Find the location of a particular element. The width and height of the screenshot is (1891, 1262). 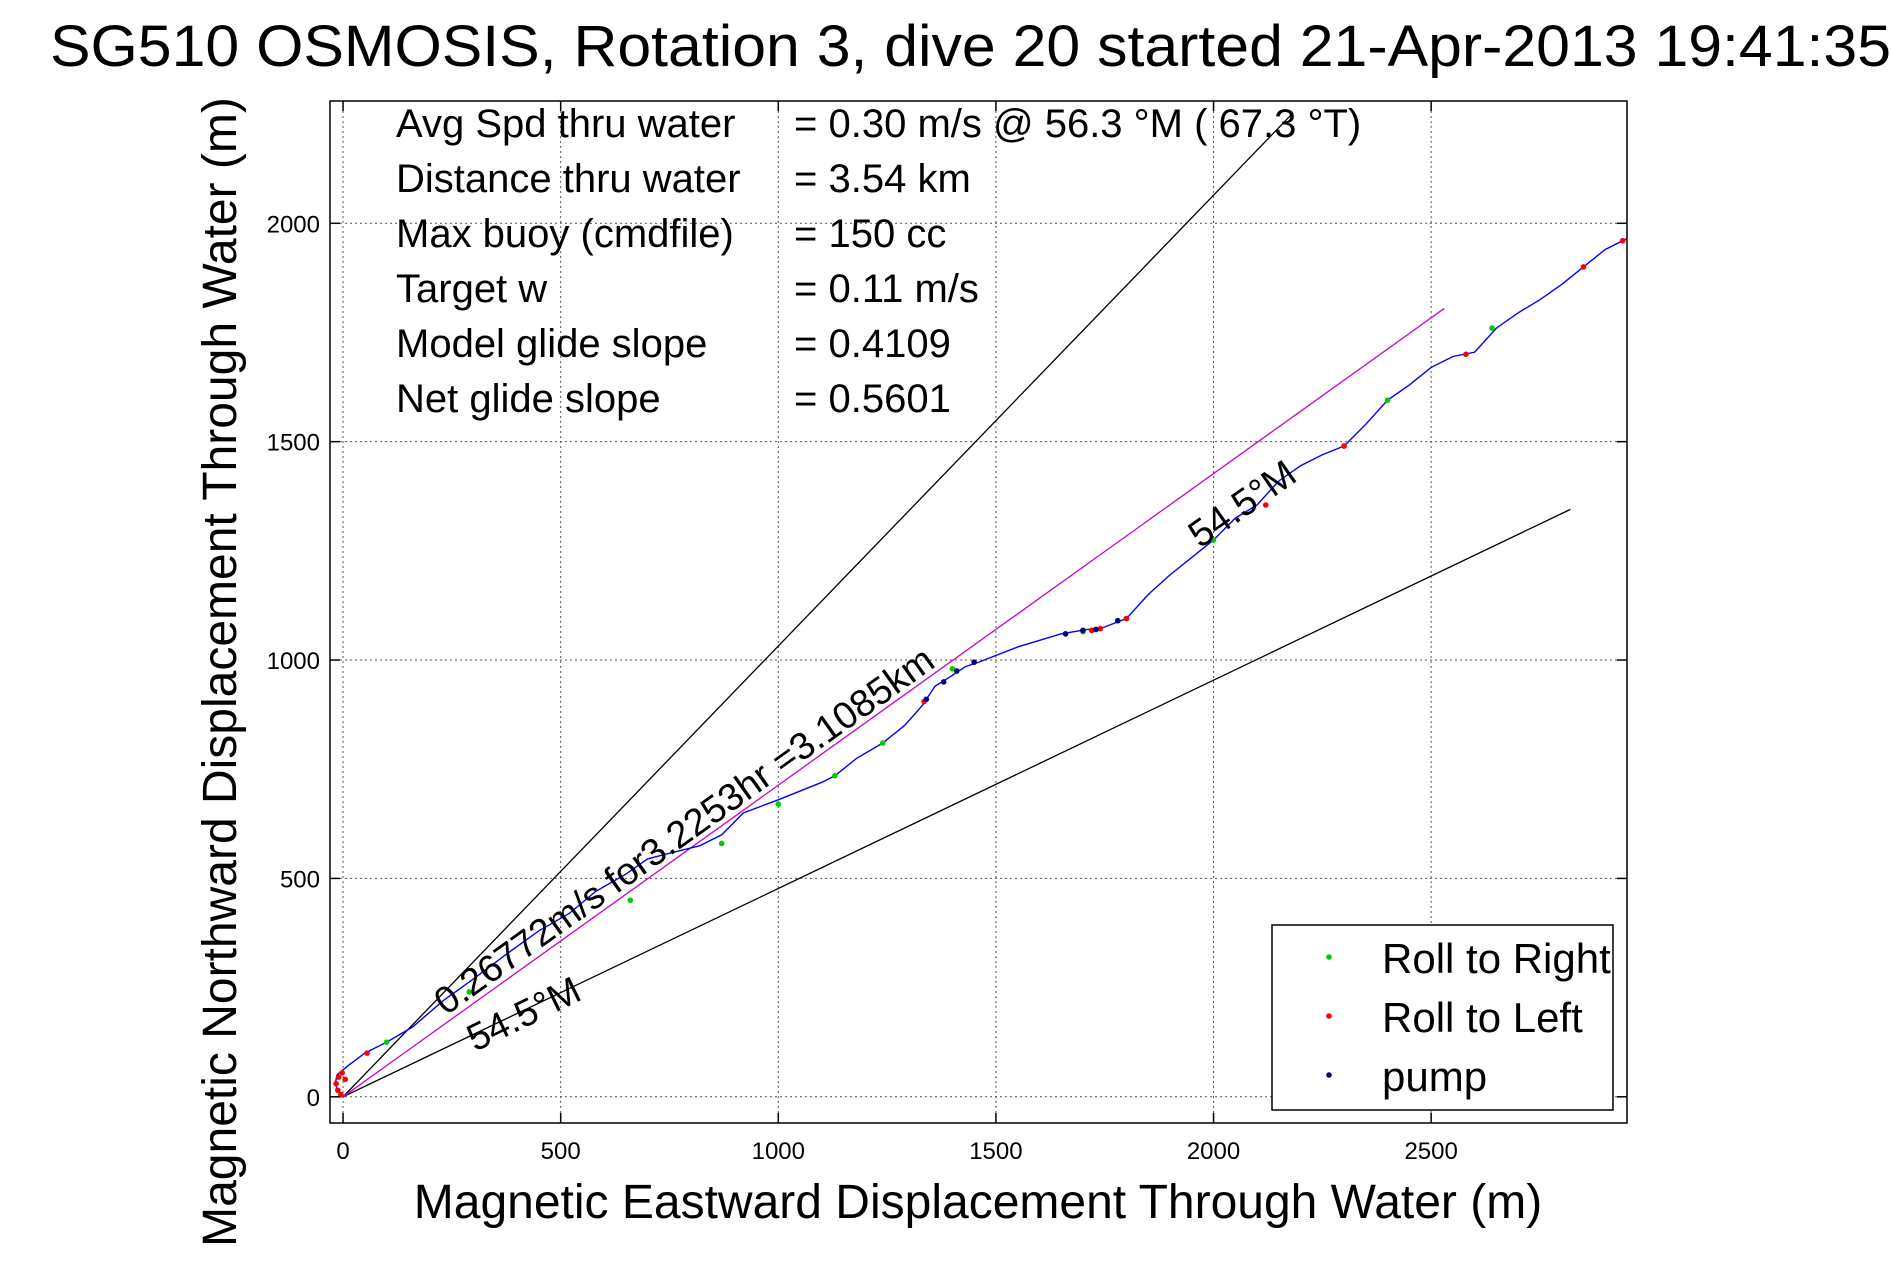

x-tick-label: 1500 is located at coordinates (995, 1151).